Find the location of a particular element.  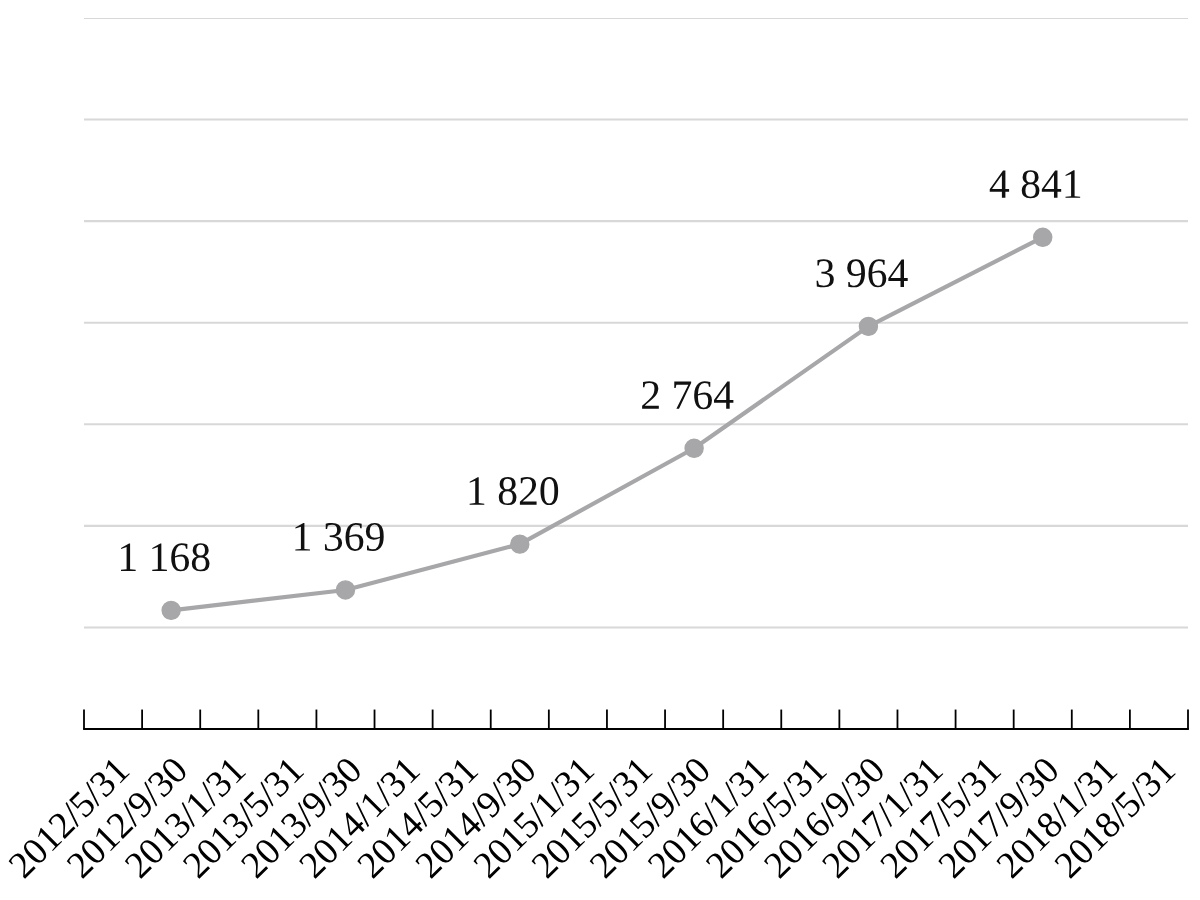

data-label: 3 964 is located at coordinates (862, 273).